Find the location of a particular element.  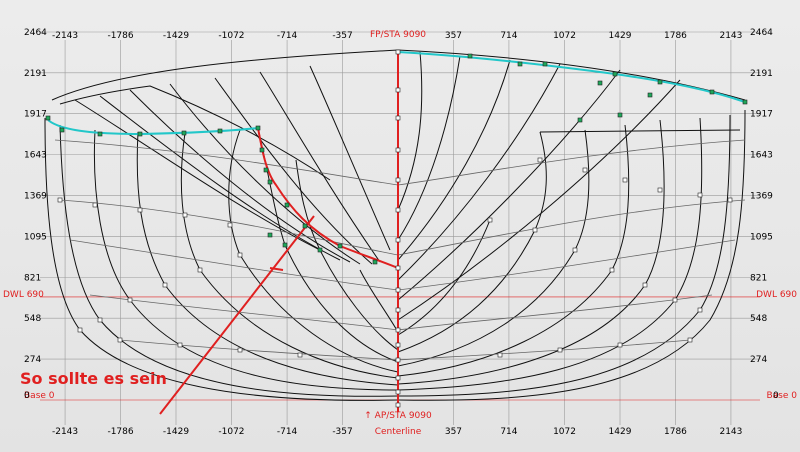

desired-section-curve is located at coordinates (328, 198).